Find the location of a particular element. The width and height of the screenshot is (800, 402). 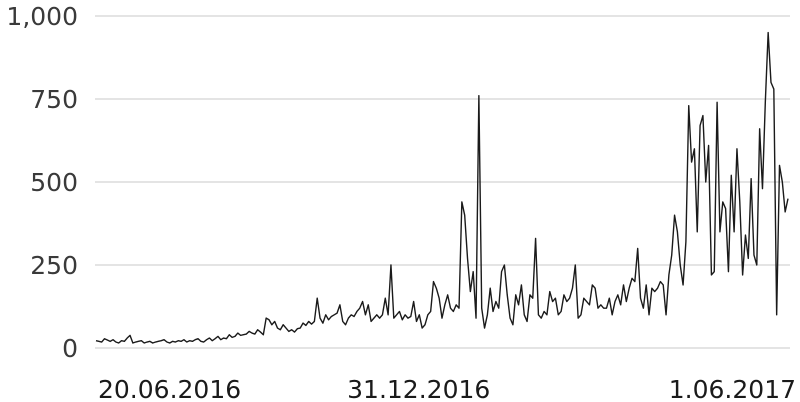

y-tick-label: 1,000 is located at coordinates (42, 16).